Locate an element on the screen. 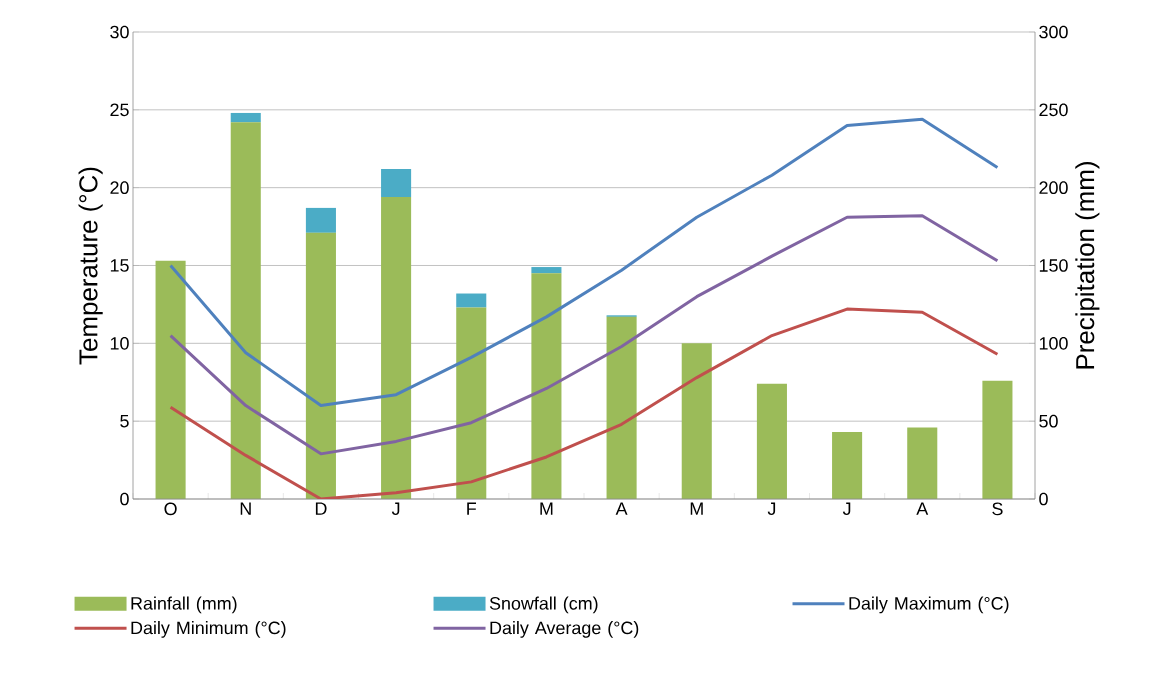  y-axis-title: Temperature (°C) is located at coordinates (90, 266).